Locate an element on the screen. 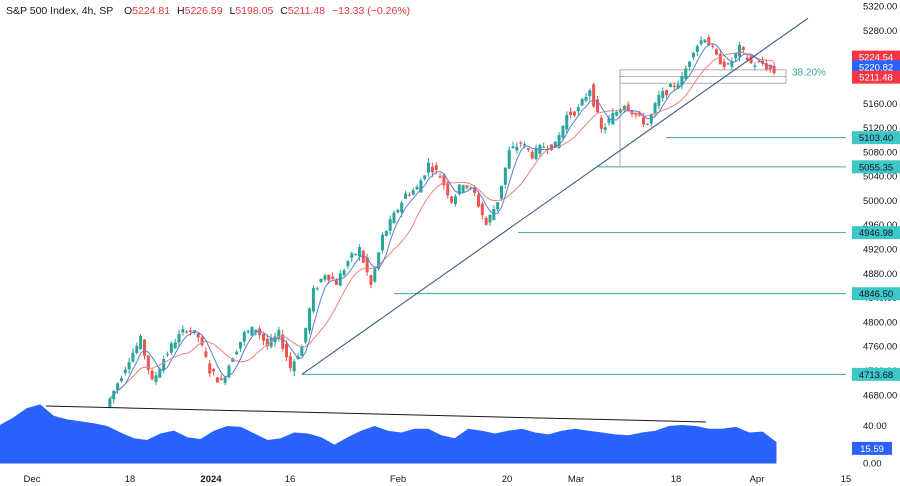 This screenshot has width=900, height=486. x-tick-label: Apr is located at coordinates (757, 479).